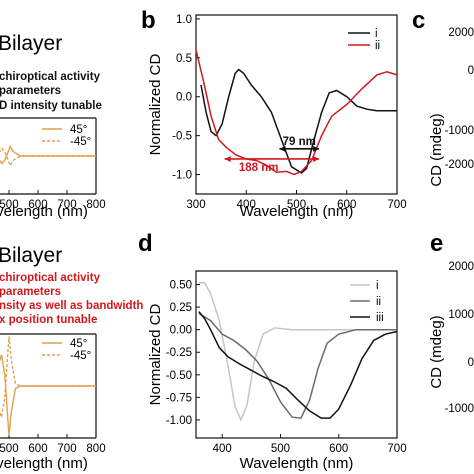 The height and width of the screenshot is (474, 474). Describe the element at coordinates (246, 205) in the screenshot. I see `plot-b-xtick-1: 400` at that location.